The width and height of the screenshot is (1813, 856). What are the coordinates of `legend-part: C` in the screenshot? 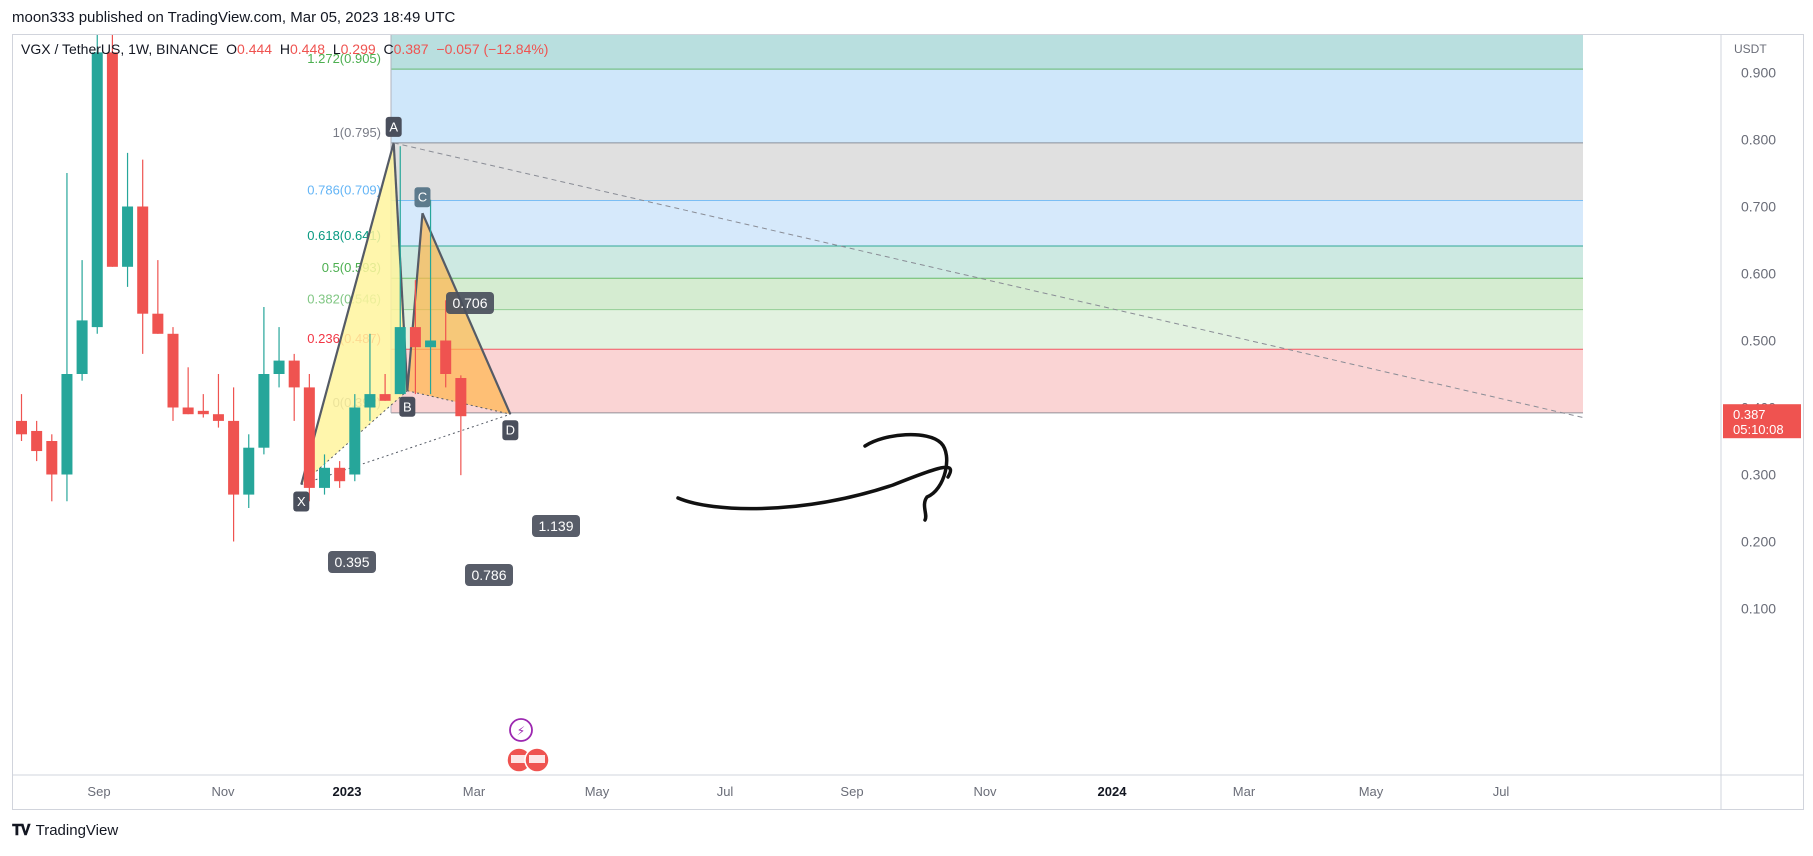 It's located at (388, 49).